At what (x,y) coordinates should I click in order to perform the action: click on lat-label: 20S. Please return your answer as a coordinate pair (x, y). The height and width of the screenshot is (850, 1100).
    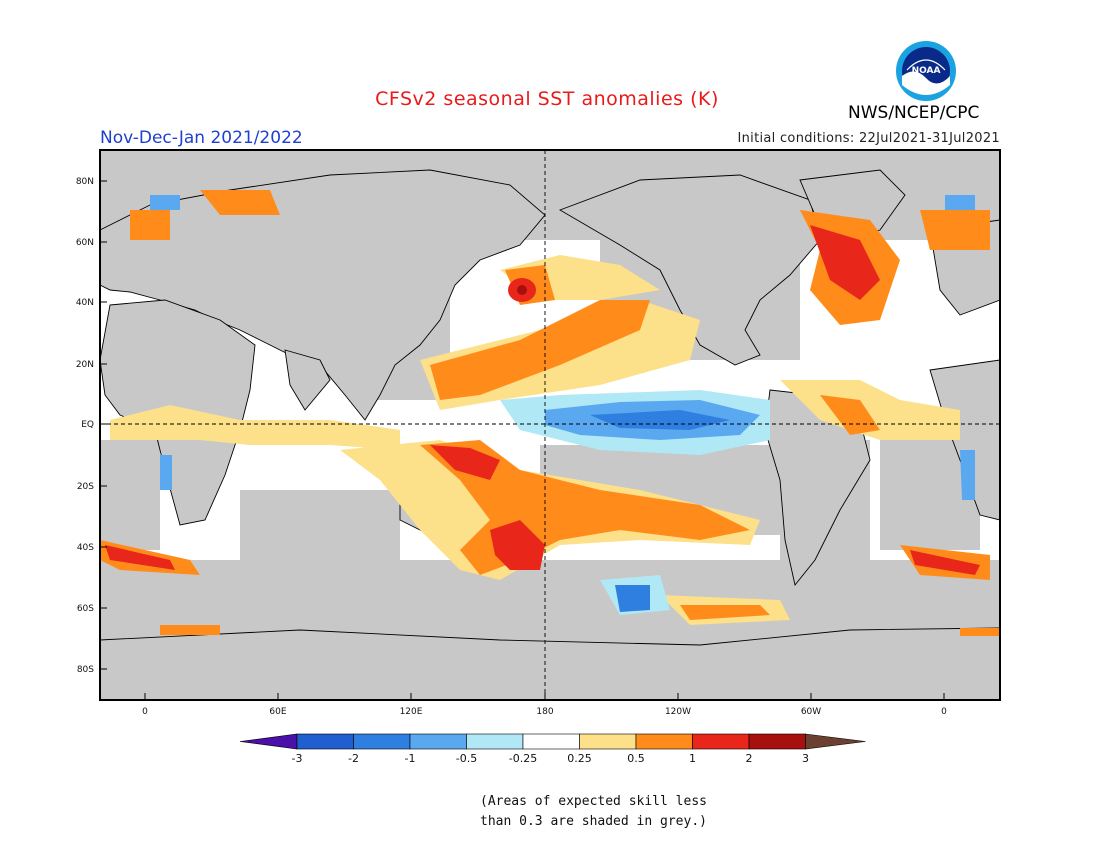
    Looking at the image, I should click on (85, 487).